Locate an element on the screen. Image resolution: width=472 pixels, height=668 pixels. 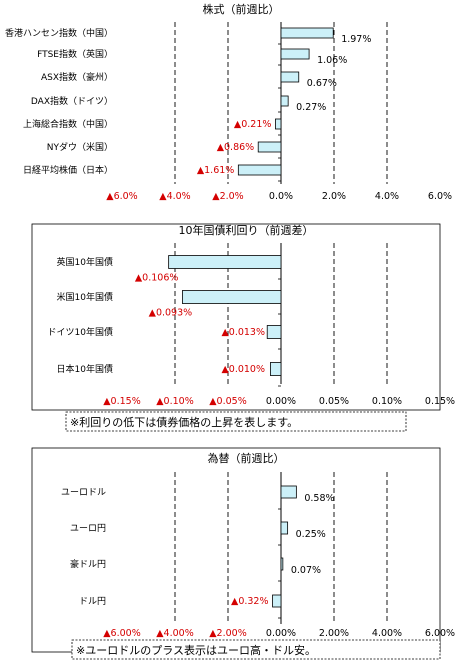
category-label: ドイツ10年国債 is located at coordinates (80, 332).